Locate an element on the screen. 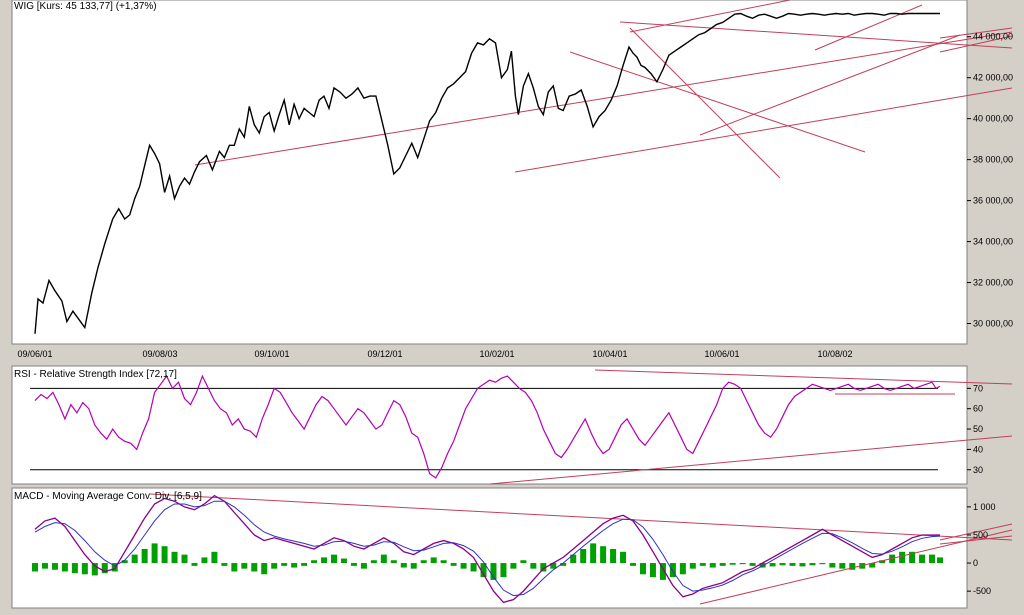  rsi-trend-lines is located at coordinates (751, 427).